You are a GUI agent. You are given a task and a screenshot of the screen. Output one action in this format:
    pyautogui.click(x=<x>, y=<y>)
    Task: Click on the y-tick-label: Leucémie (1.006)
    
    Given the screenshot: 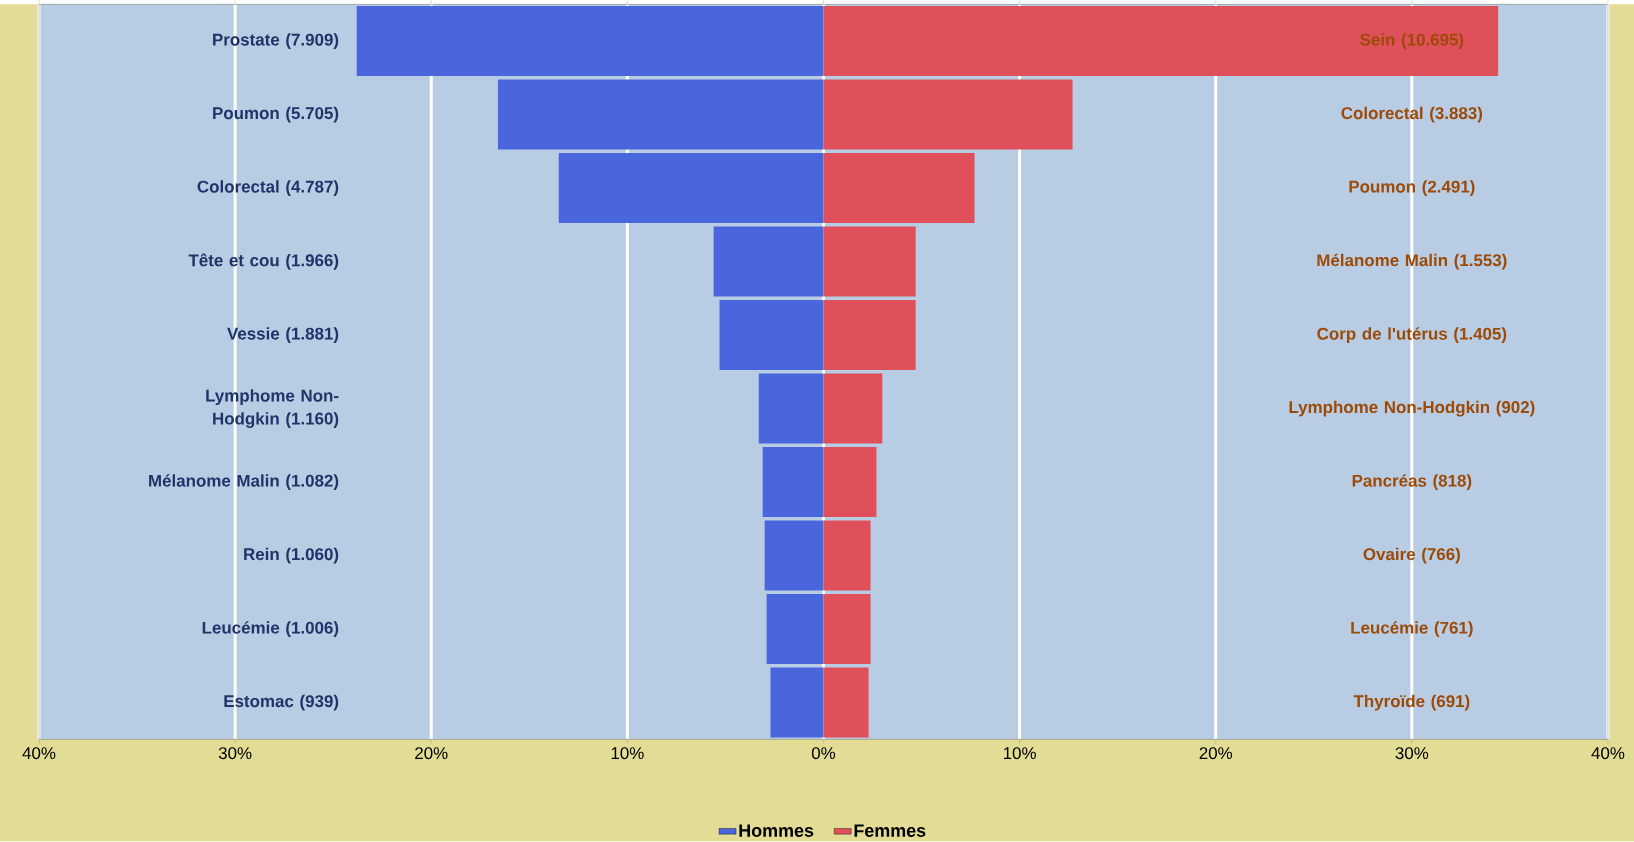 What is the action you would take?
    pyautogui.click(x=270, y=629)
    